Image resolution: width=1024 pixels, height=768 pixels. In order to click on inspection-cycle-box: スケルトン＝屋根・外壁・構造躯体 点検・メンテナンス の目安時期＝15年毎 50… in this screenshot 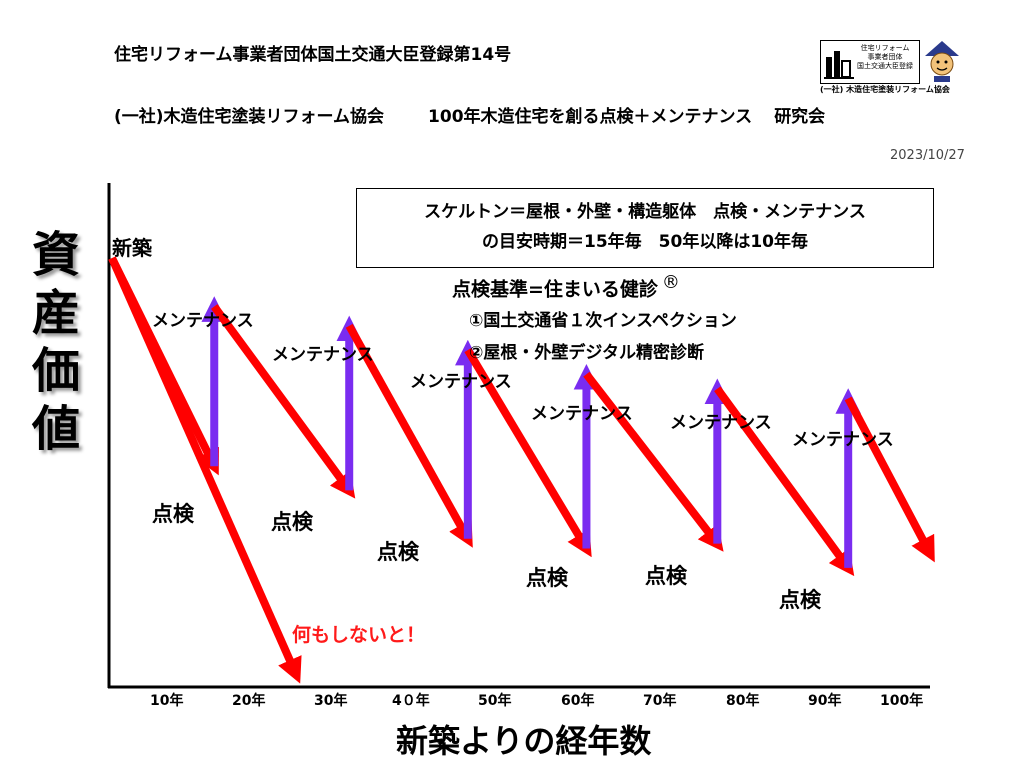, I will do `click(645, 228)`.